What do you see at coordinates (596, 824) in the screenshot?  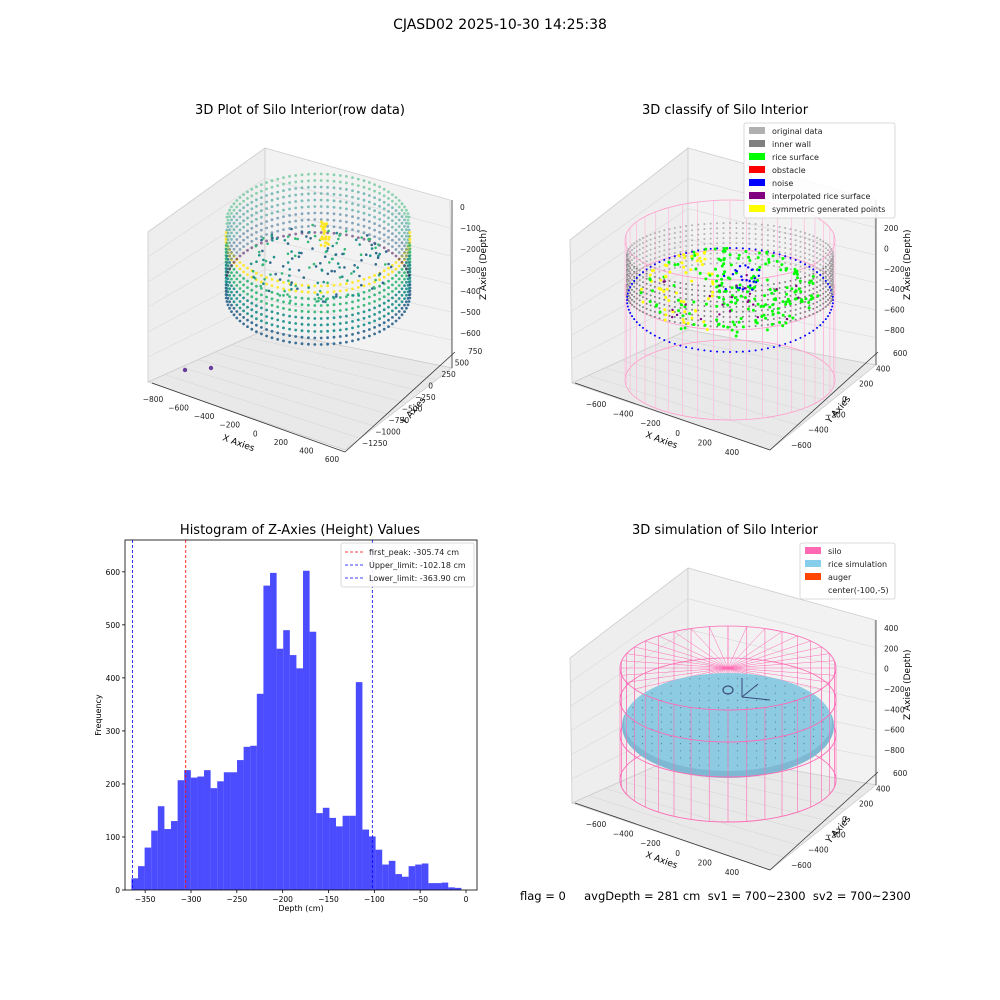 I see `simulation-x-tick-label: −600` at bounding box center [596, 824].